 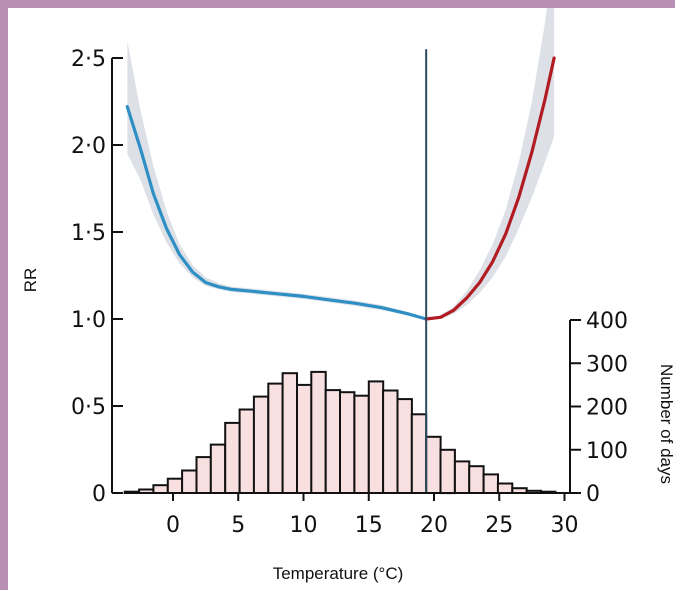 I want to click on y-tick-label: 1·5, so click(x=88, y=233).